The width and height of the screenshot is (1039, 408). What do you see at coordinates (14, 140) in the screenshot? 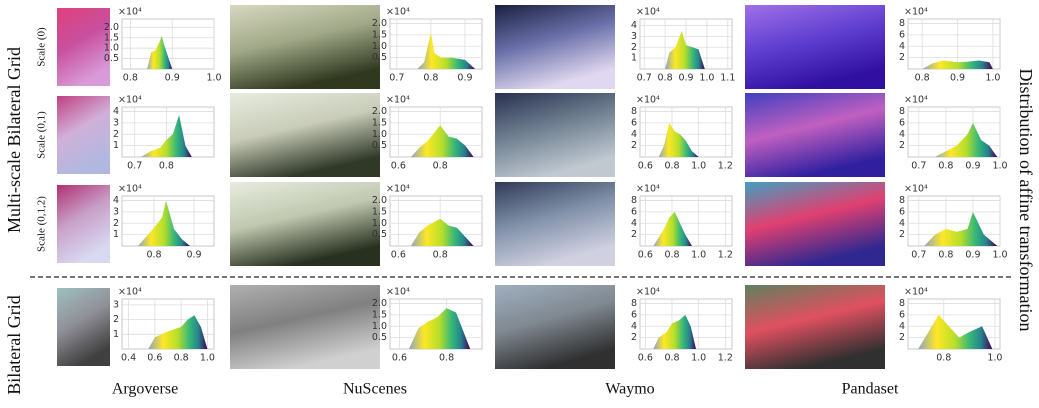
I see `group-label: Multi-scale Bilateral Grid` at bounding box center [14, 140].